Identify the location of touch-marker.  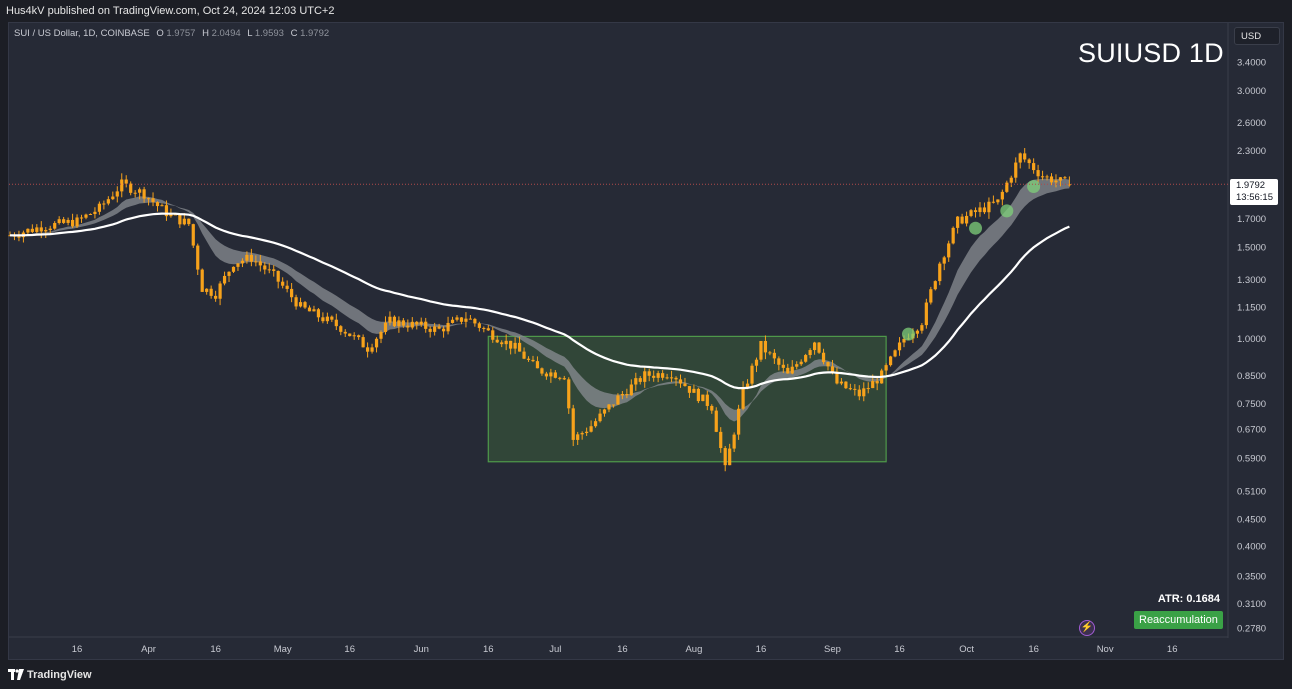
(1034, 187).